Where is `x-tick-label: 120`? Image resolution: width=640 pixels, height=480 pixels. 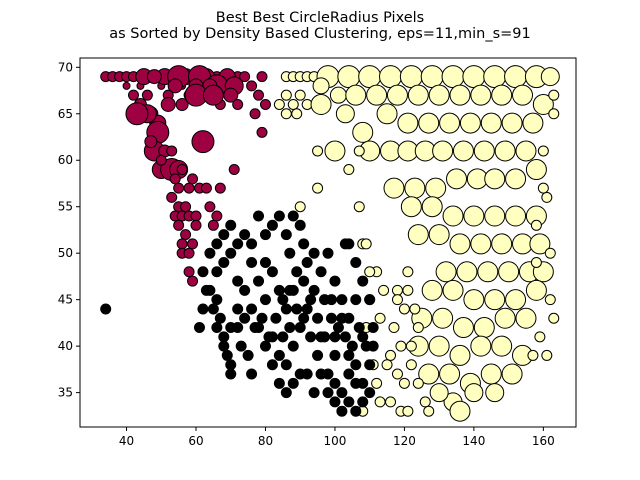 x-tick-label: 120 is located at coordinates (404, 441).